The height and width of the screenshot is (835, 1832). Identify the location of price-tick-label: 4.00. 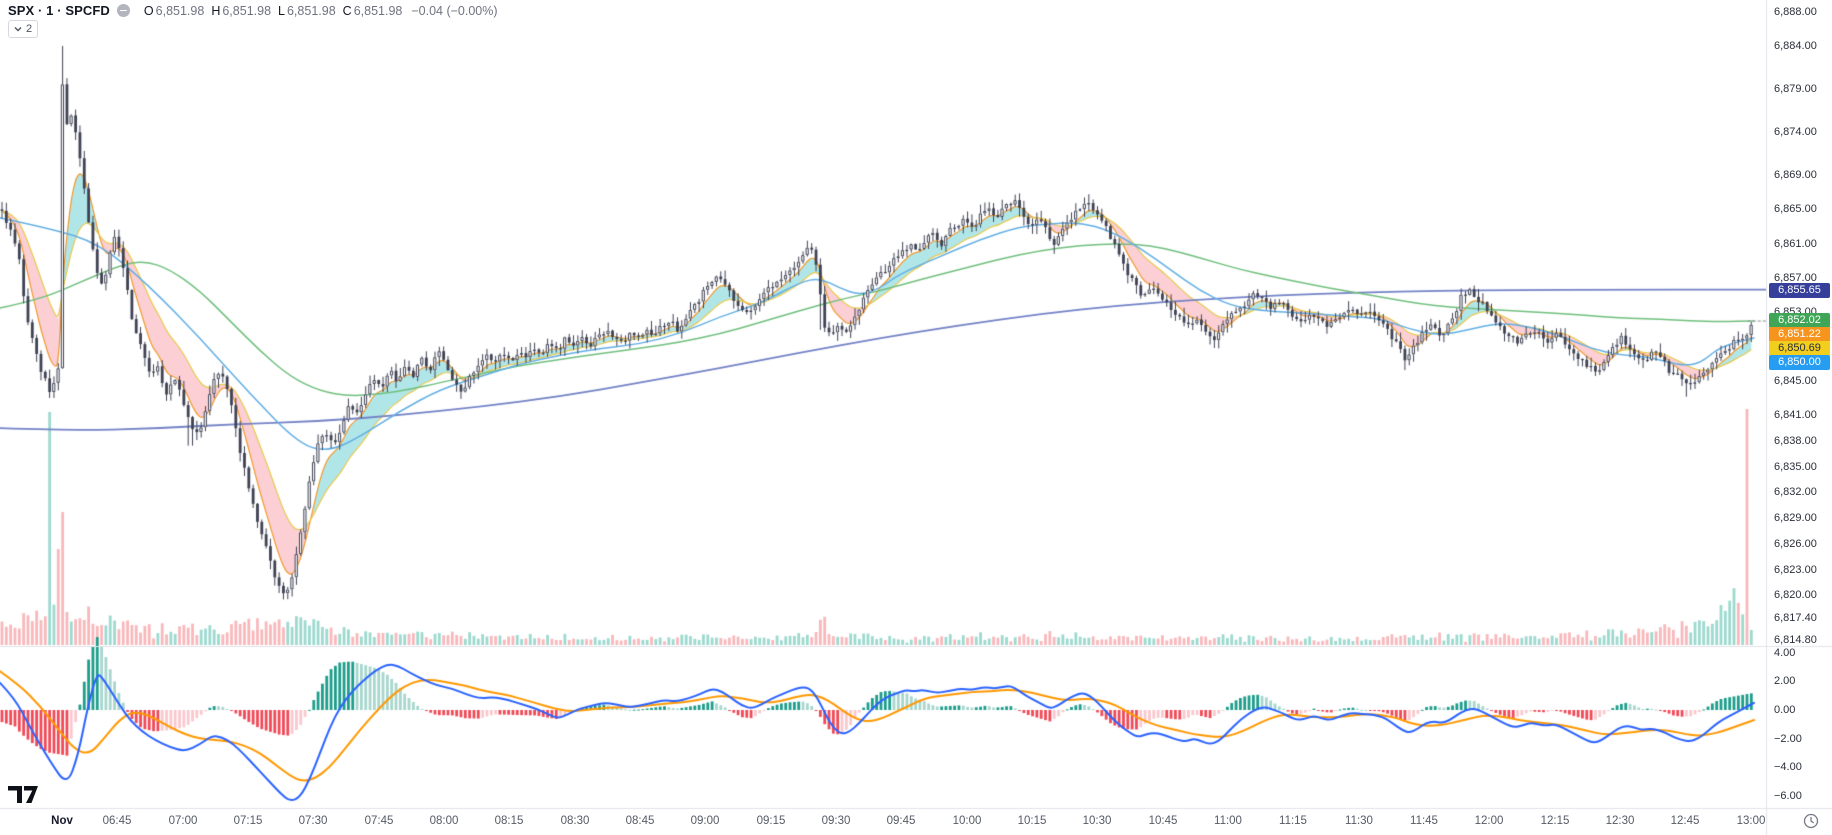
(1785, 653).